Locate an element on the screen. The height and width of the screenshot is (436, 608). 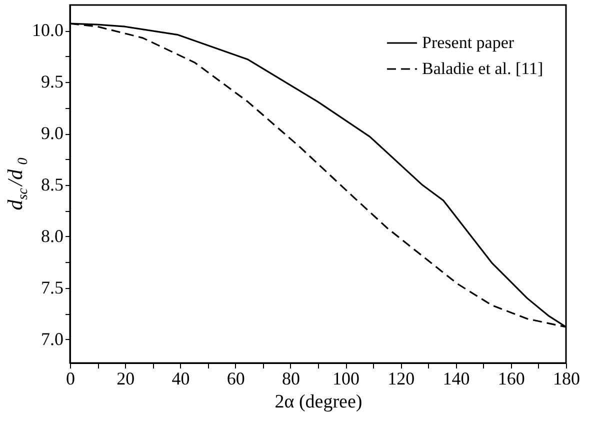
x-tick-label: 100 is located at coordinates (346, 378).